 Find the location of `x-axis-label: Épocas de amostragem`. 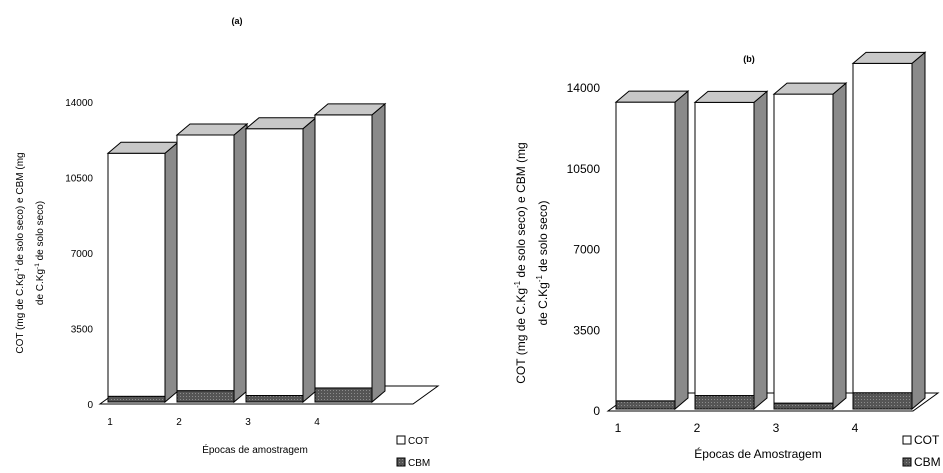

x-axis-label: Épocas de amostragem is located at coordinates (255, 449).